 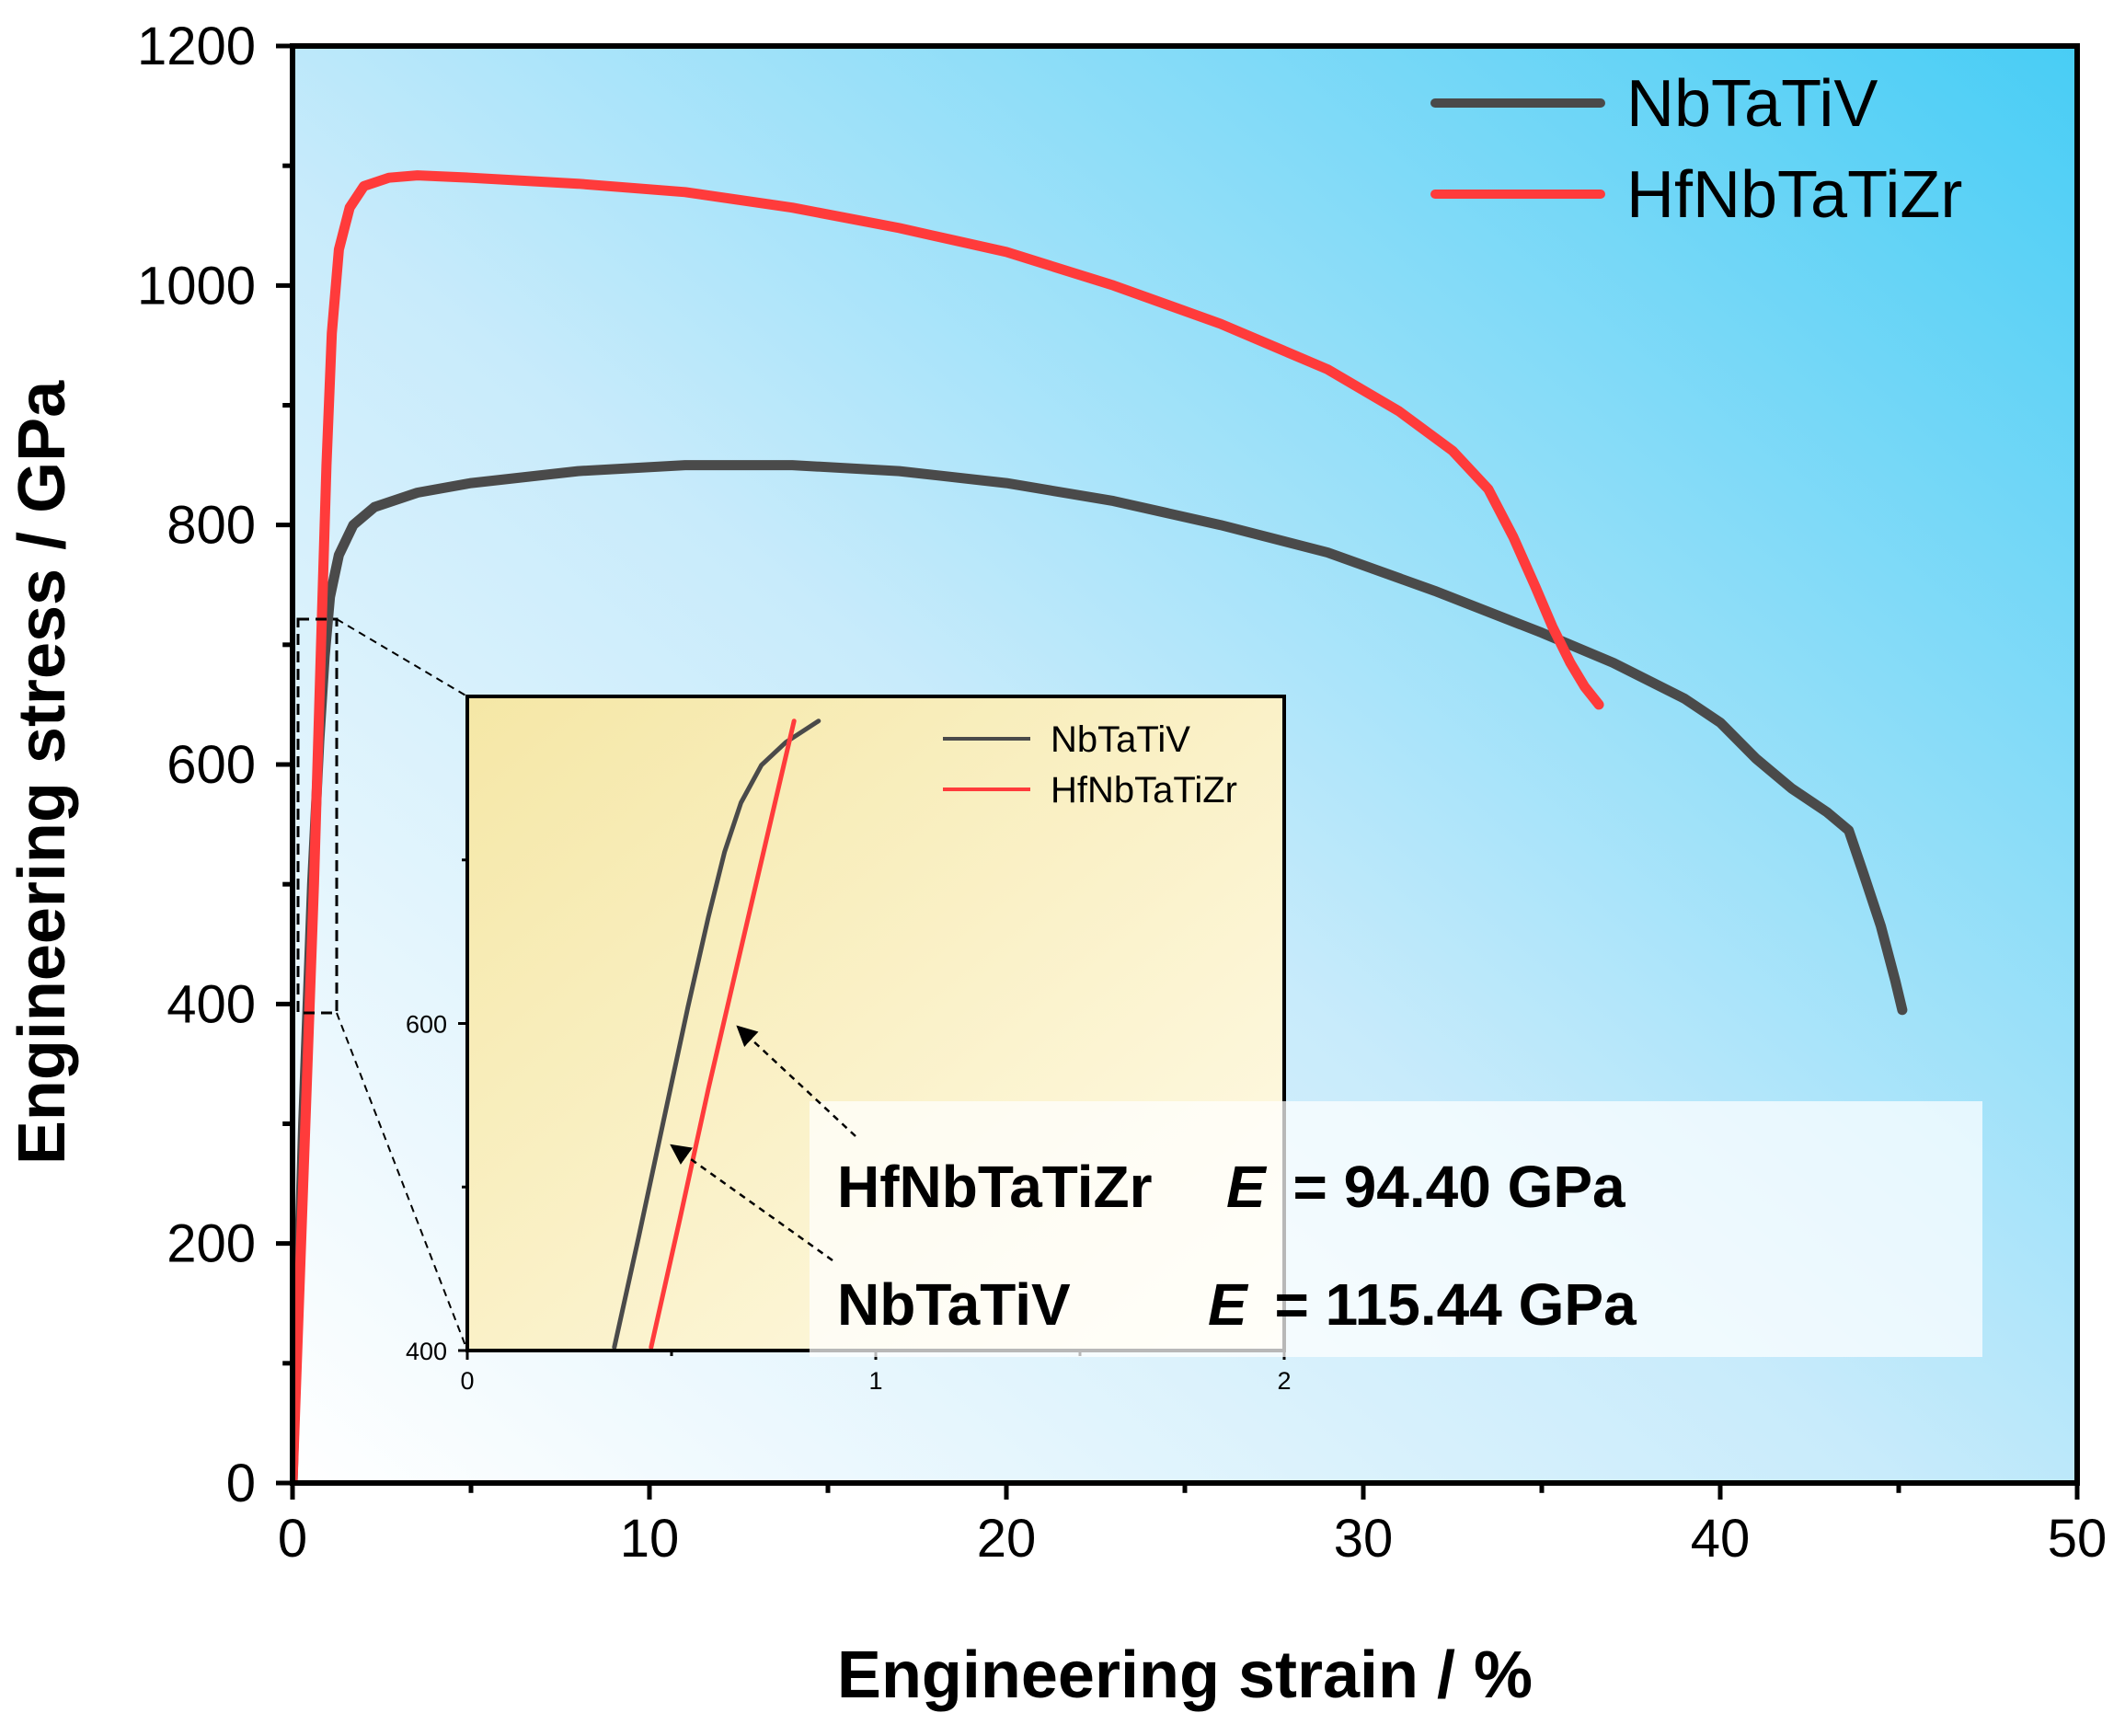 I want to click on inset-legend: NbTaTiV HfNbTaTiZr, so click(x=1090, y=765).